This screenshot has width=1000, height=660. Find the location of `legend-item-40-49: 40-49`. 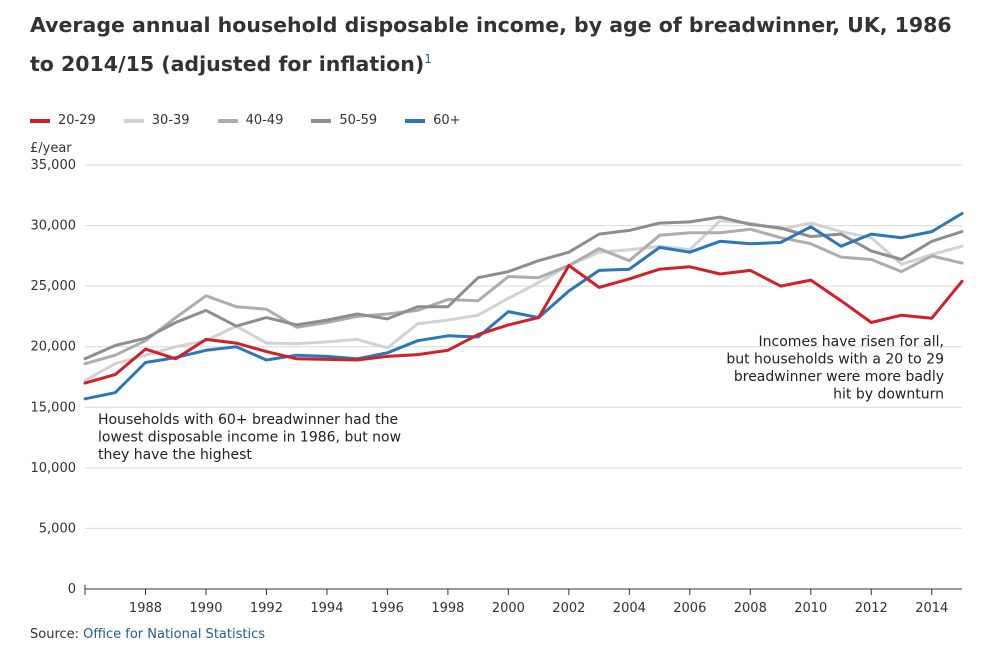

legend-item-40-49: 40-49 is located at coordinates (250, 120).